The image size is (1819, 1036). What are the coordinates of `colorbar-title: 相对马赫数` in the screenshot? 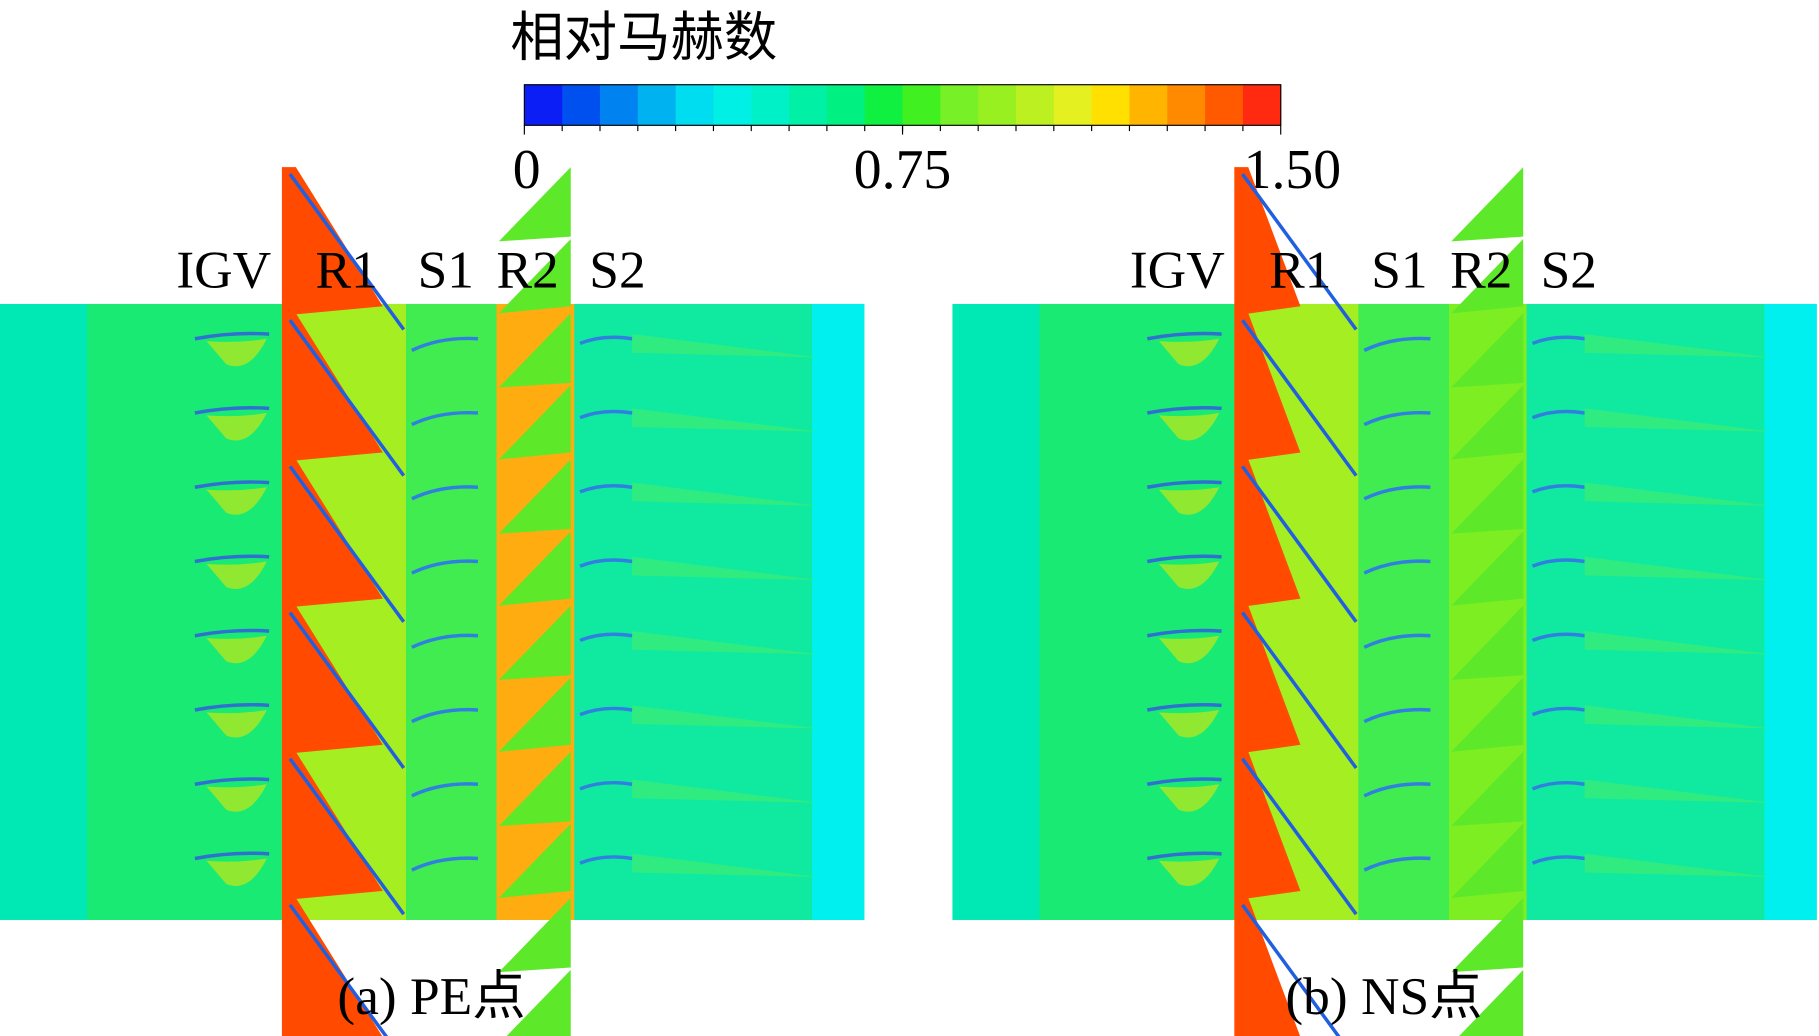 It's located at (643, 38).